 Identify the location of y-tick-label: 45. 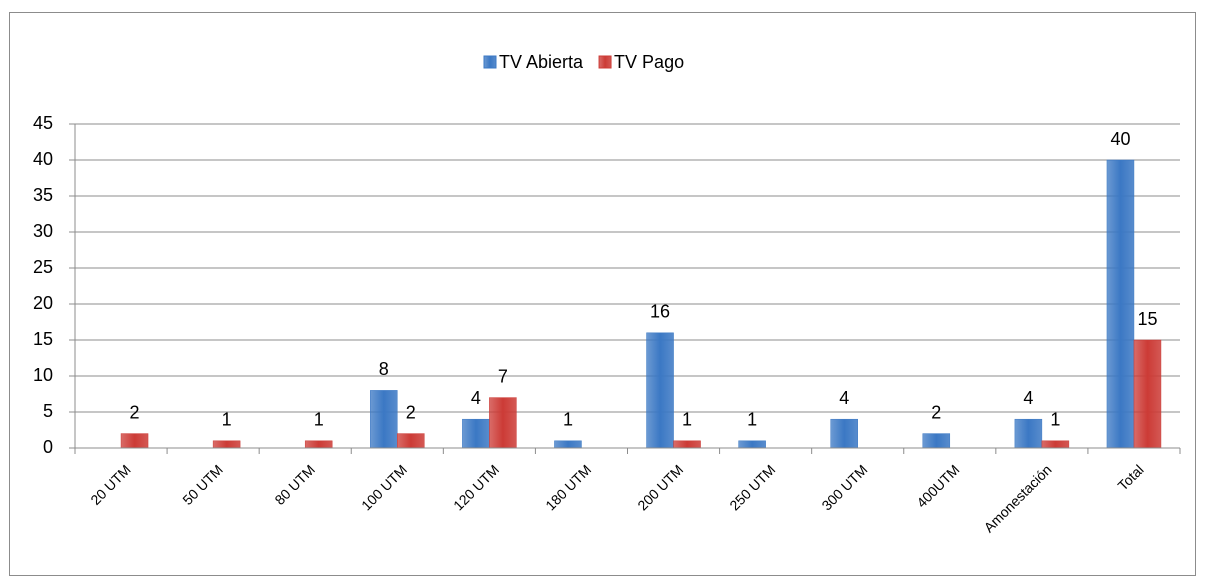
(43, 123).